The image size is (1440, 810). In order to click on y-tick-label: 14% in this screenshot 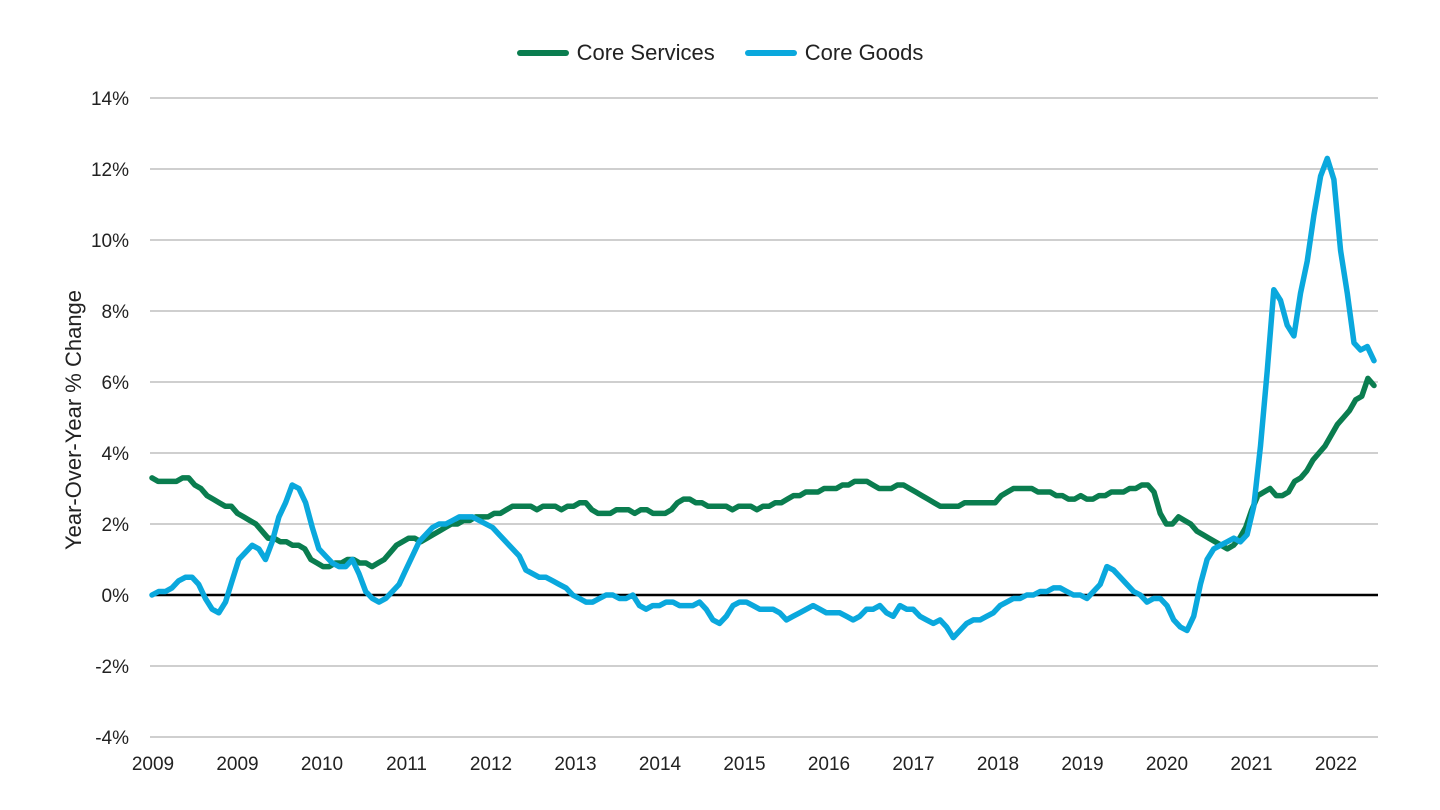, I will do `click(110, 99)`.